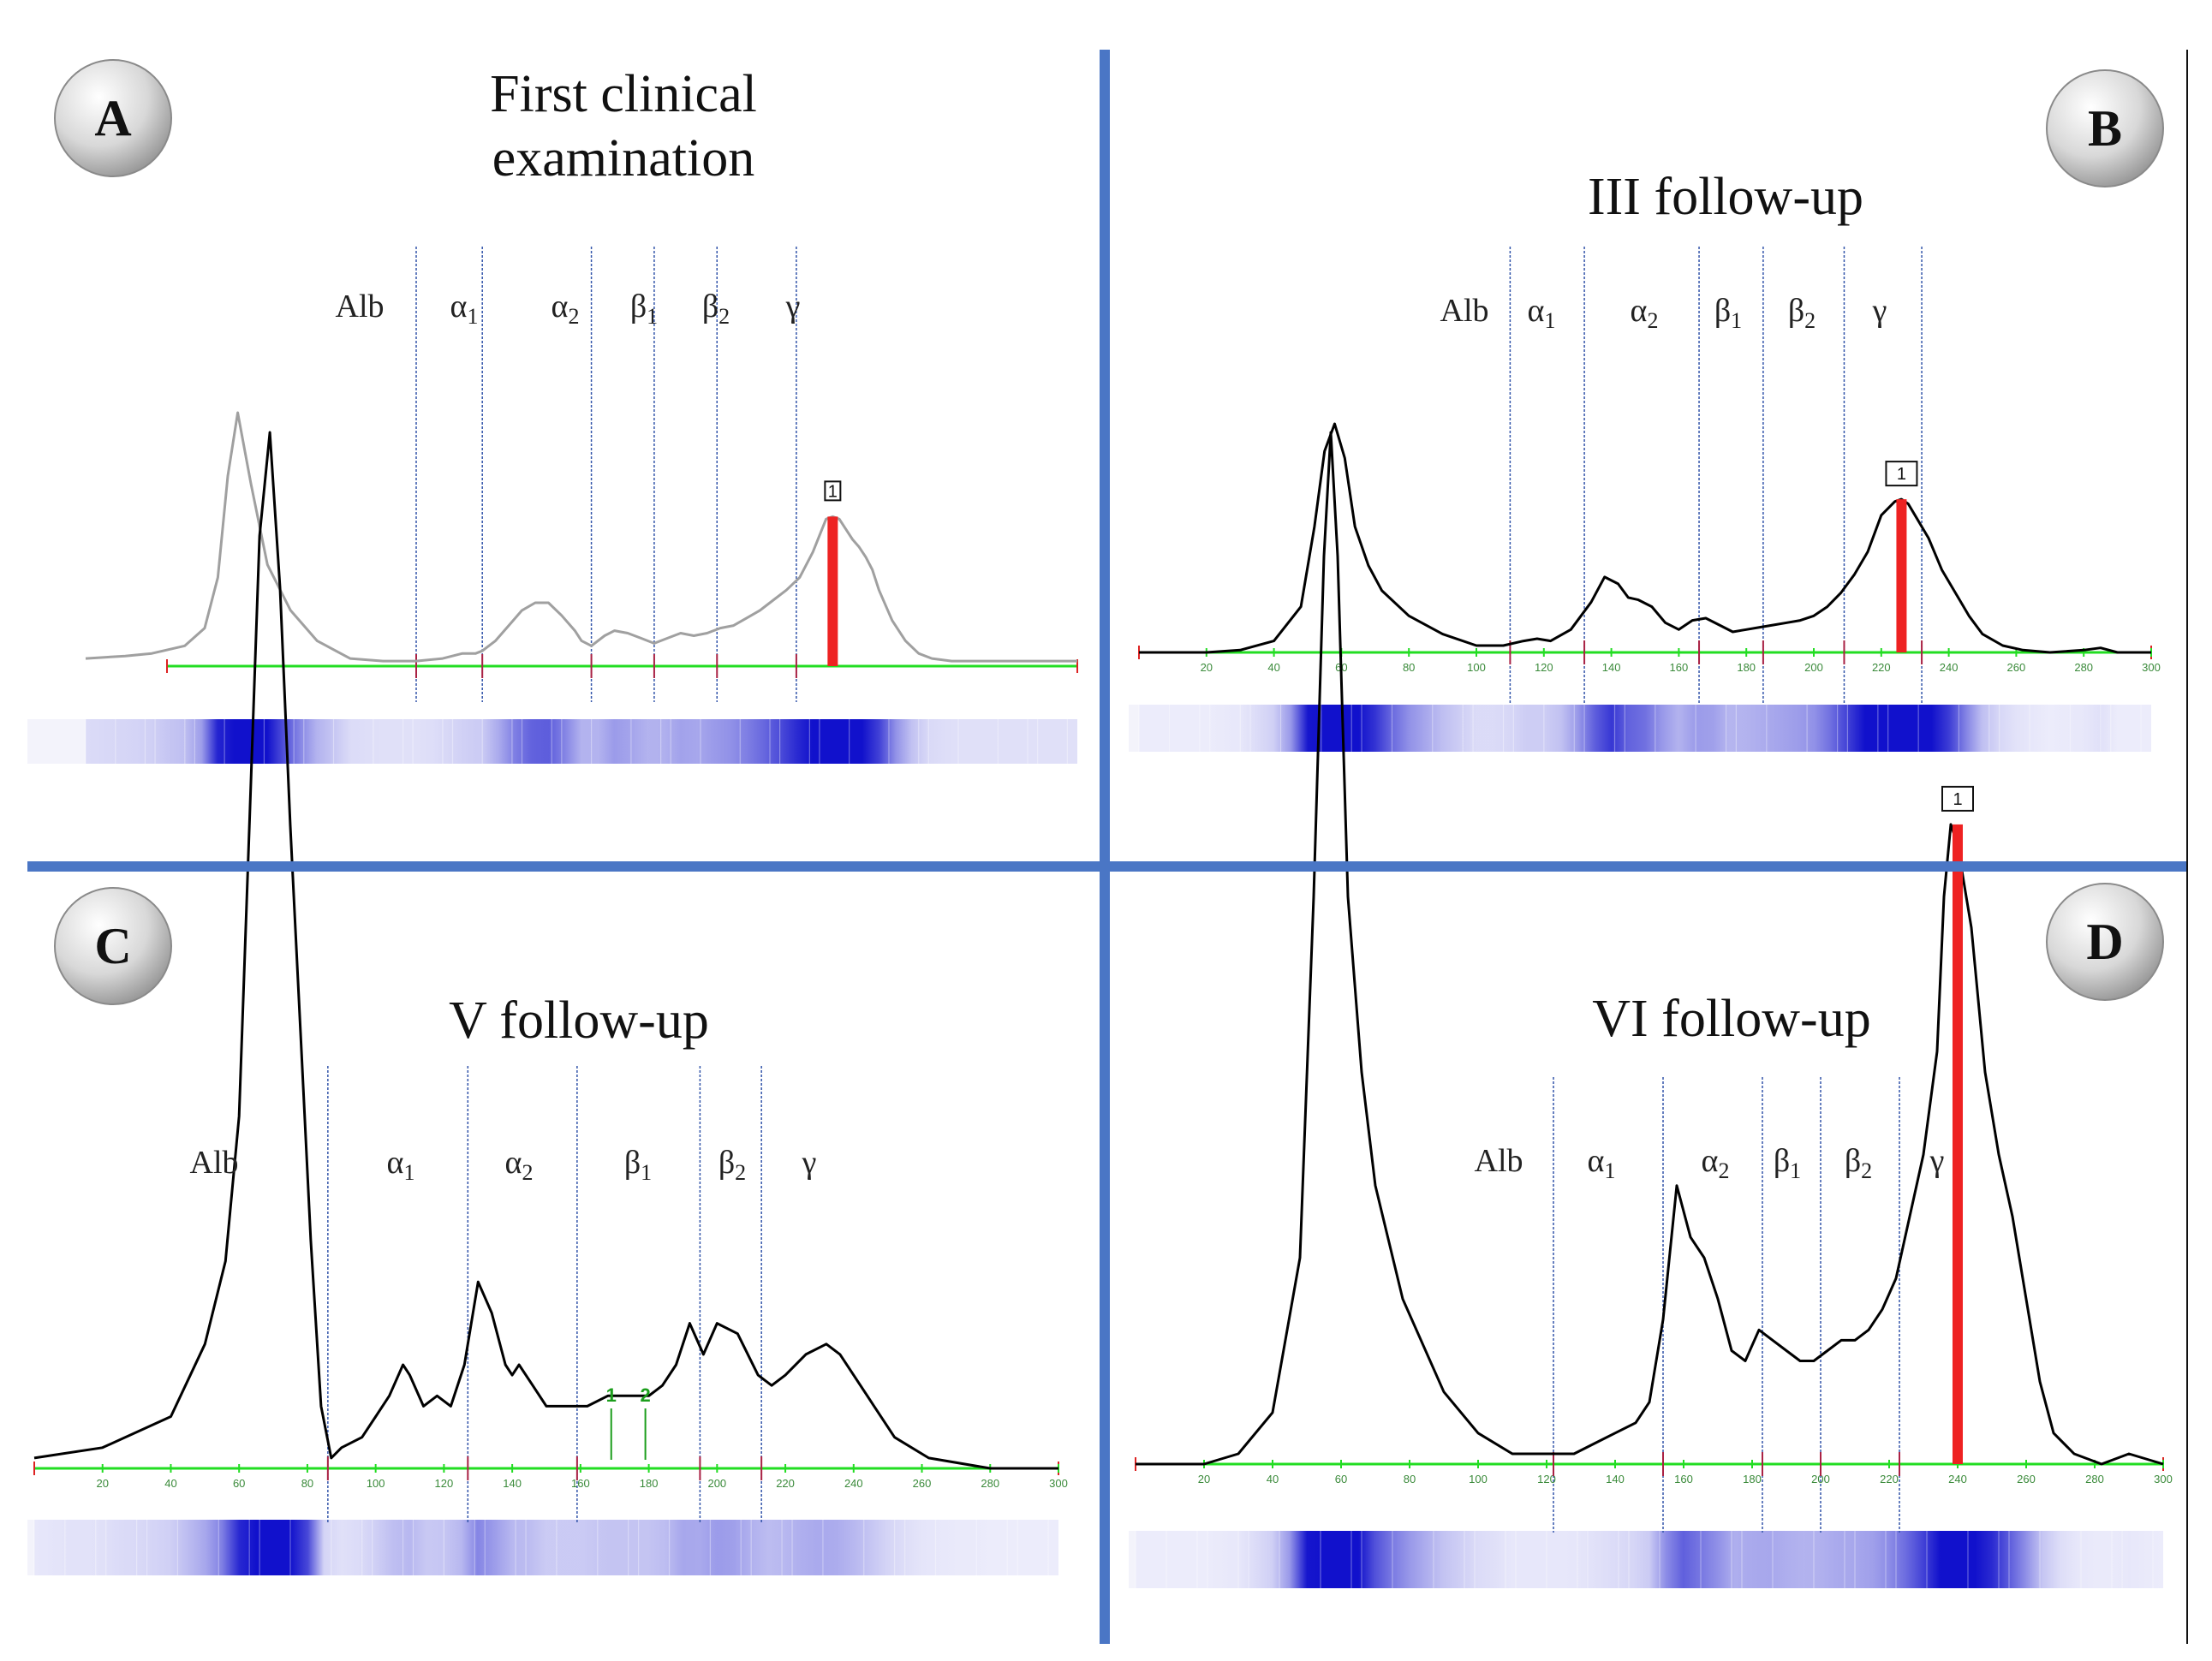 The height and width of the screenshot is (1661, 2212). I want to click on x-axis, so click(622, 666).